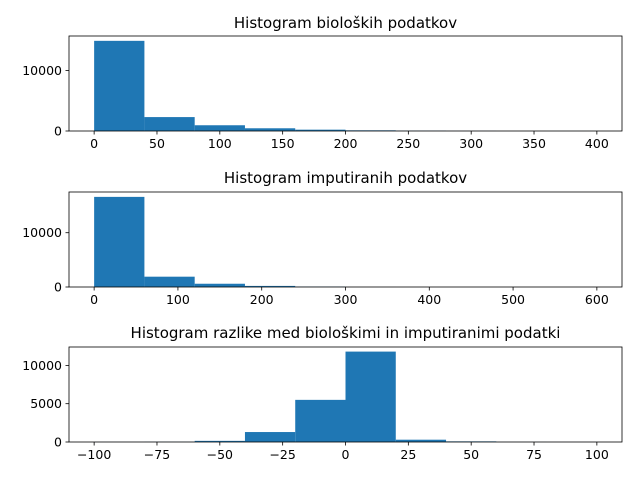  I want to click on x-tick-label: 150, so click(283, 143).